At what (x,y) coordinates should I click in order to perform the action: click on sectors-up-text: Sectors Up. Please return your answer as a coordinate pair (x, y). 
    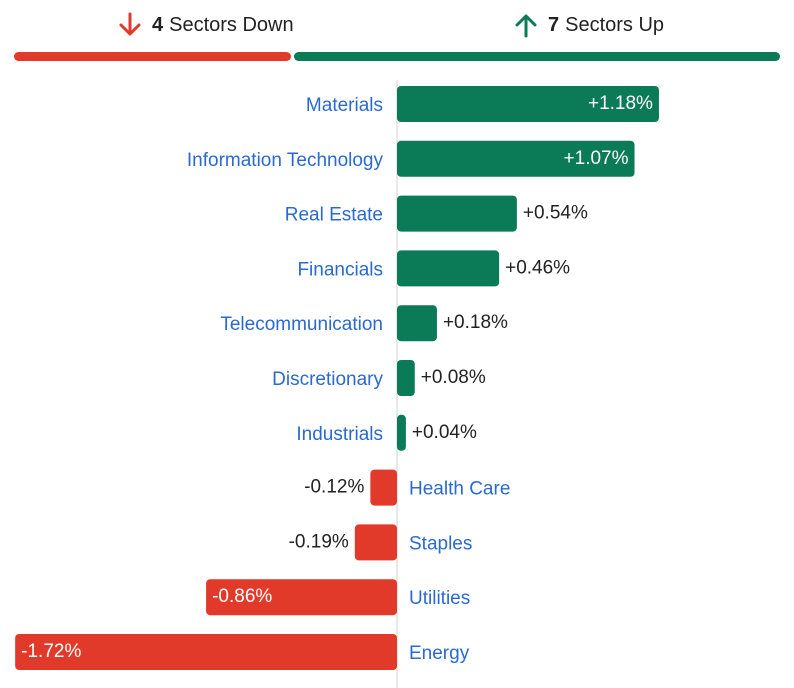
    Looking at the image, I should click on (615, 24).